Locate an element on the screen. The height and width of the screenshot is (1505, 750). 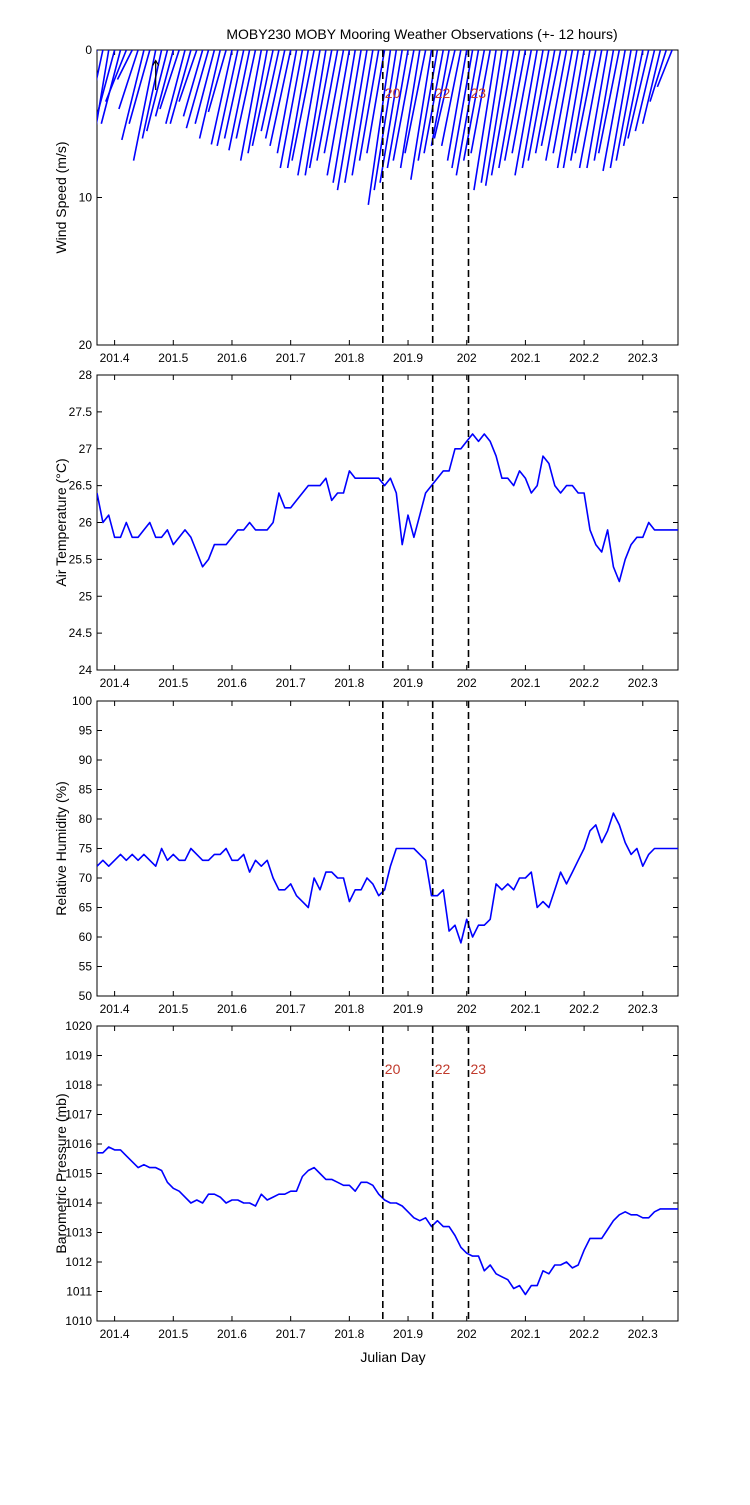
y-tick-label: 80 is located at coordinates (86, 819).